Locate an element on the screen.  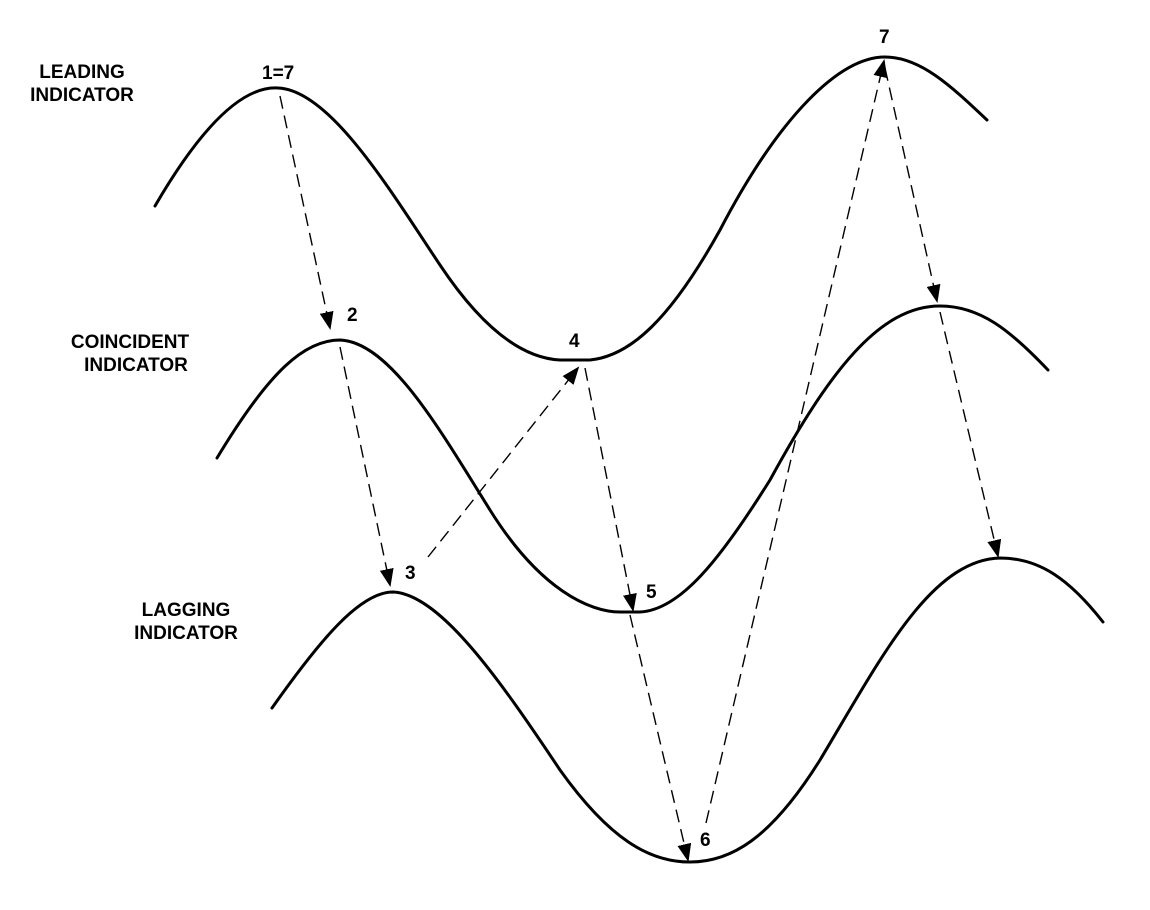
point-label-6: 6 is located at coordinates (705, 840).